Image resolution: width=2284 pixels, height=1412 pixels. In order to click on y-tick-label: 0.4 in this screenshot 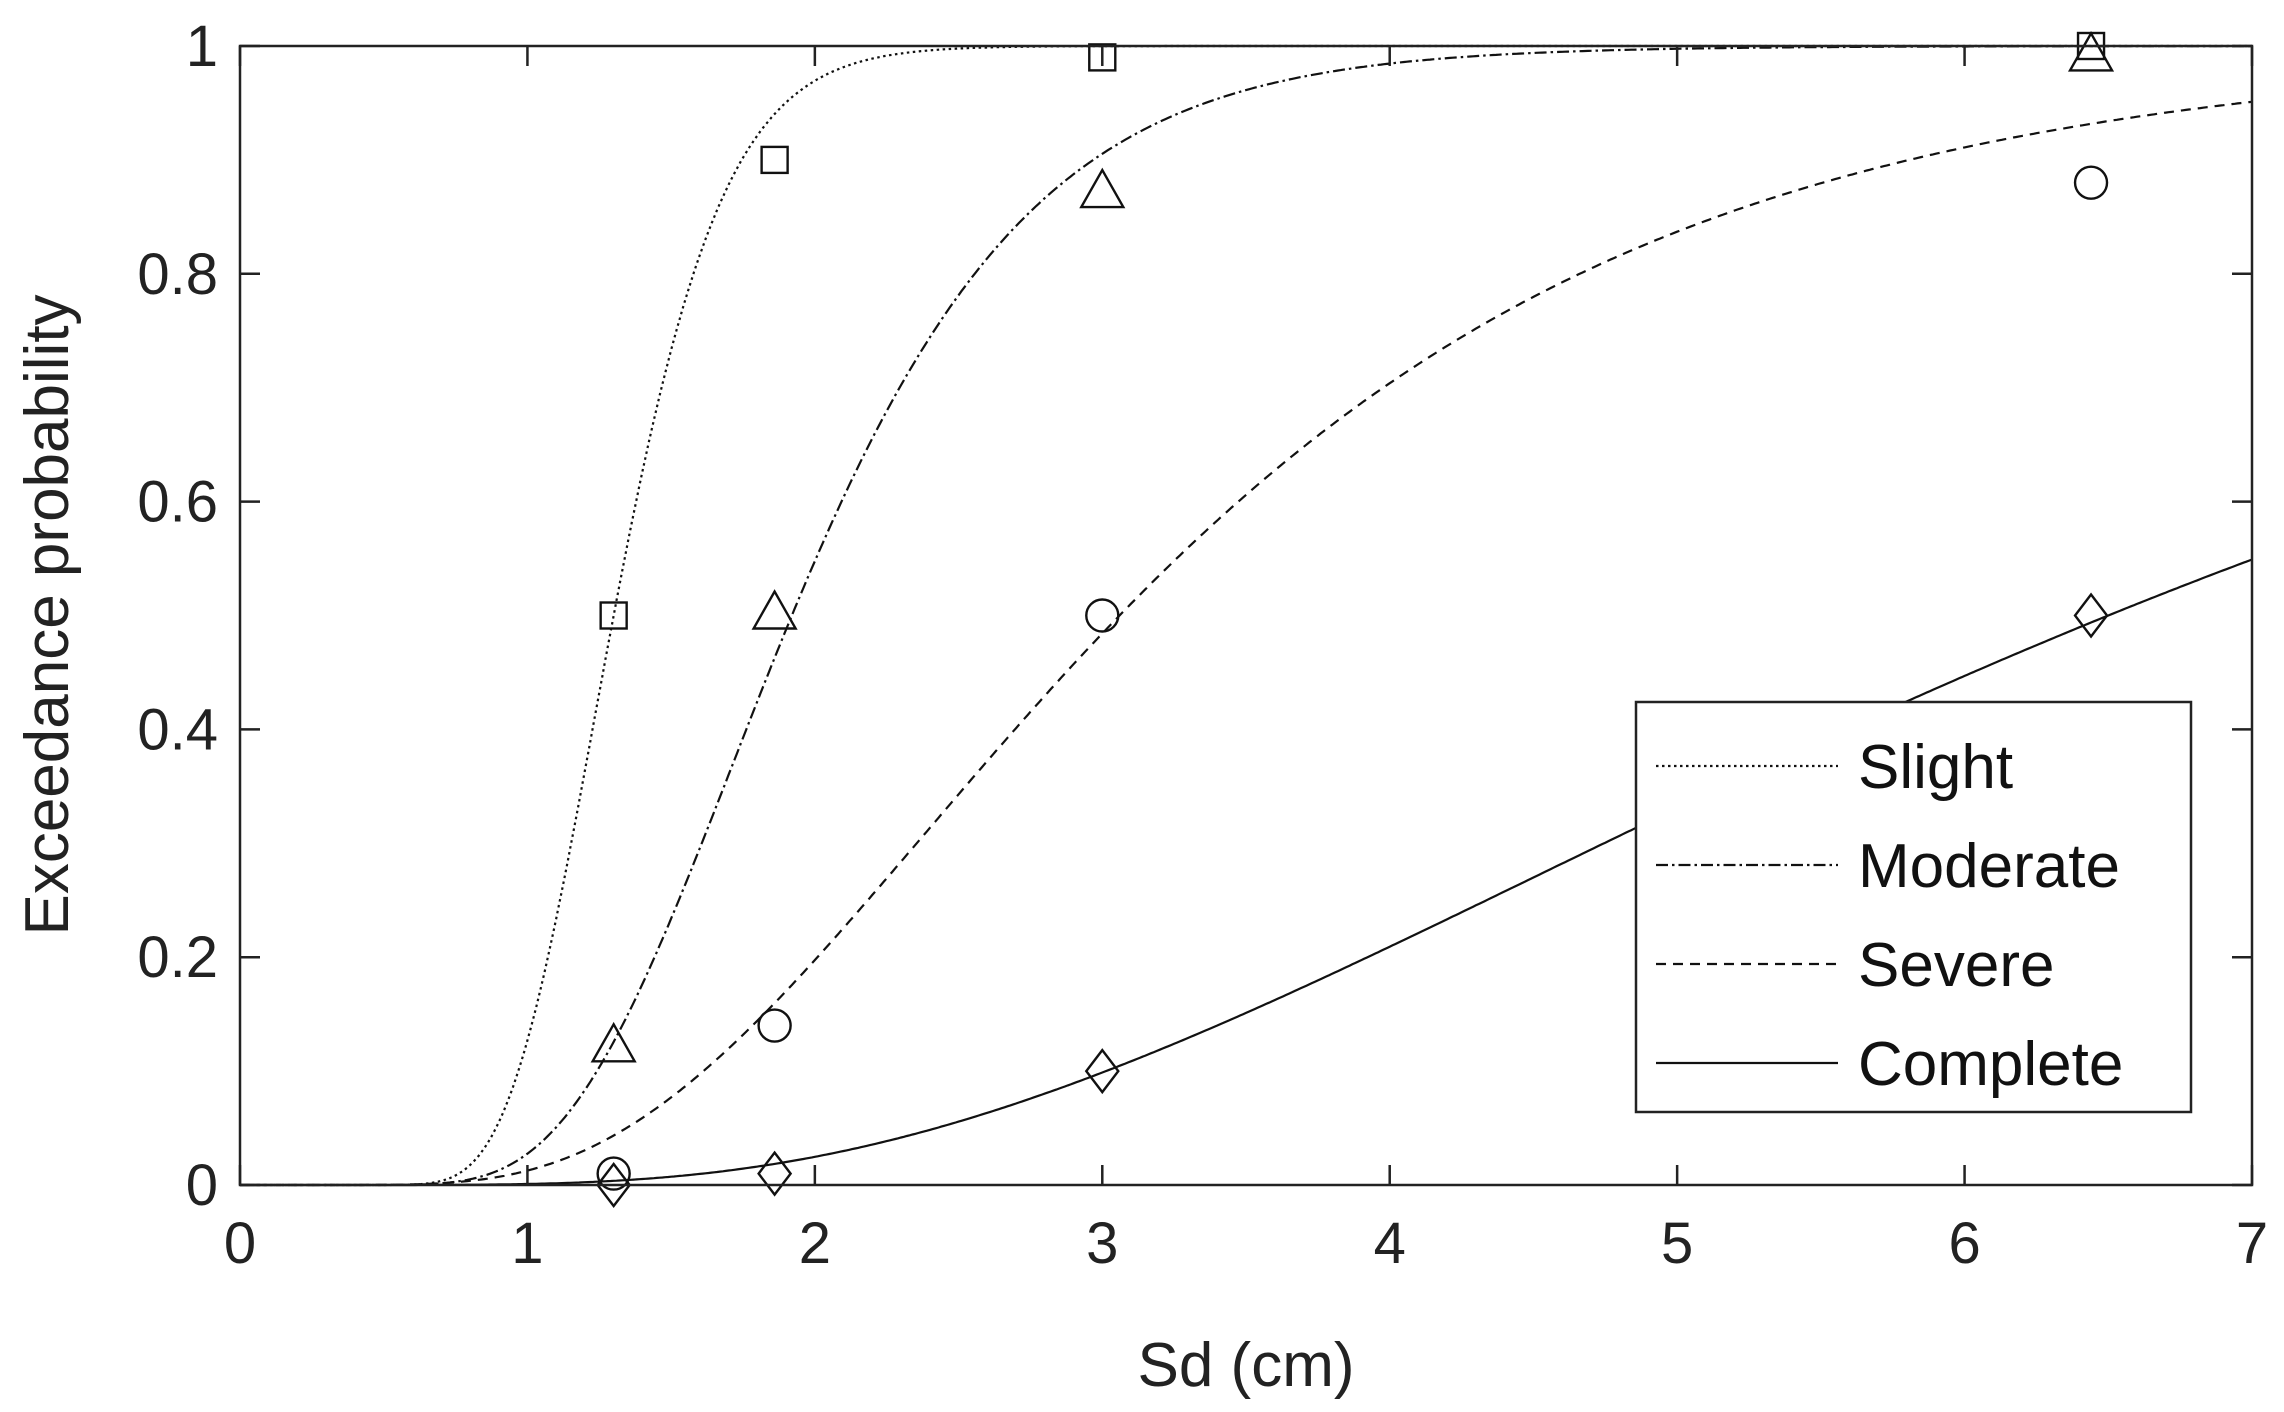, I will do `click(177, 729)`.